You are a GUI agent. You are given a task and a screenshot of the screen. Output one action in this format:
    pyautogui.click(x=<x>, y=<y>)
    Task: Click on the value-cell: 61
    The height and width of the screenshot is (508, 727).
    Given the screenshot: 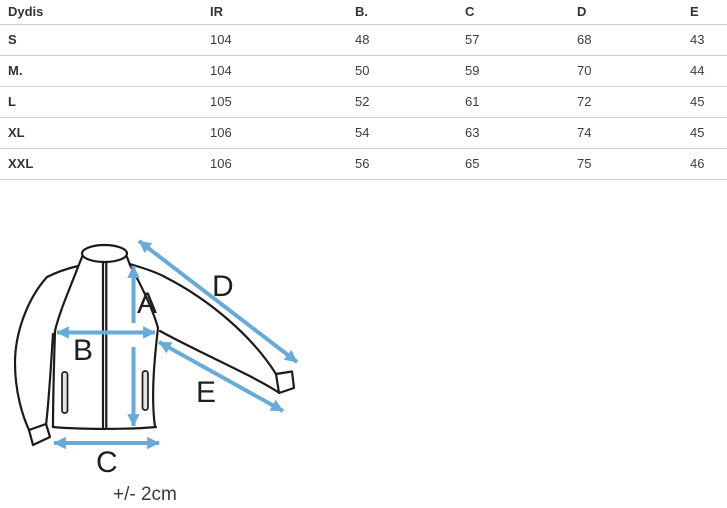 What is the action you would take?
    pyautogui.click(x=513, y=102)
    